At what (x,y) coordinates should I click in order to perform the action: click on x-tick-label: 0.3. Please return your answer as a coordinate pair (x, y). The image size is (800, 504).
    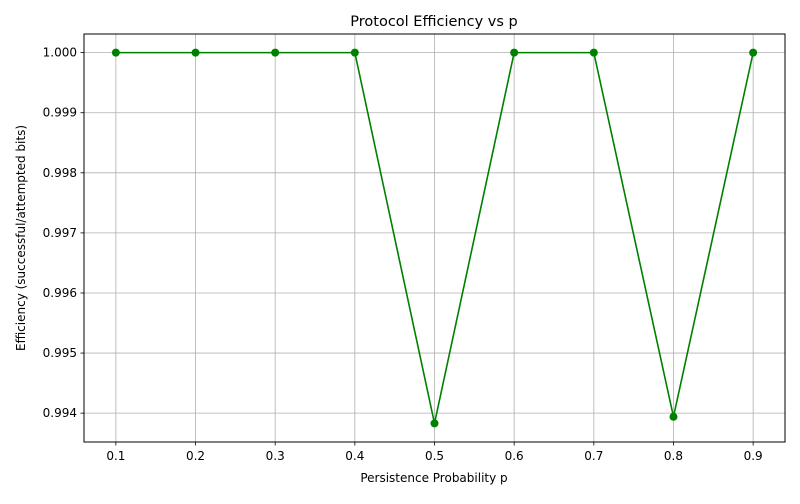
    Looking at the image, I should click on (275, 456).